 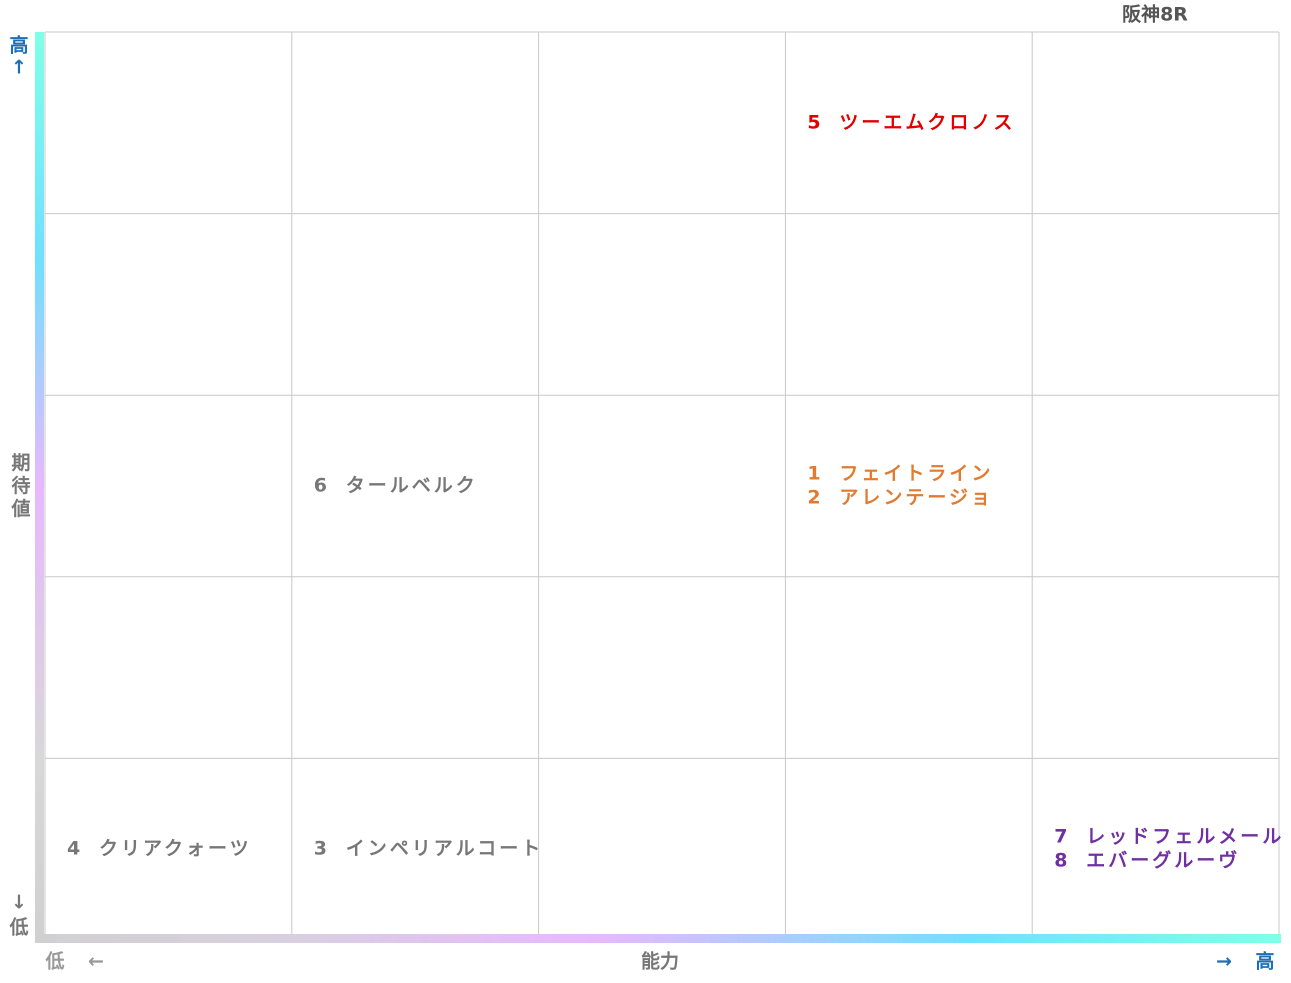 I want to click on horse-number: 4, so click(x=73, y=849).